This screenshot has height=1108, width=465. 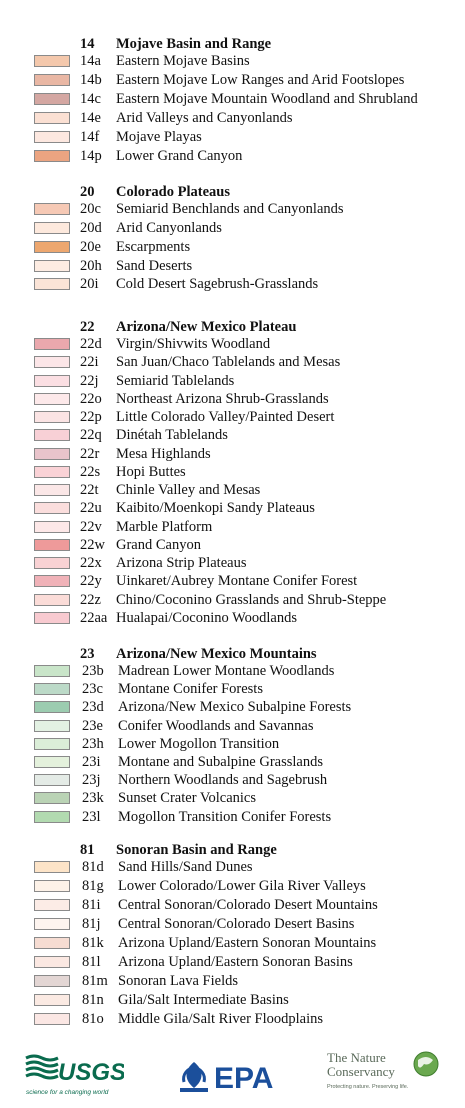 I want to click on legend-item: 22o Northeast Arizona Shrub-Grasslands, so click(x=246, y=399).